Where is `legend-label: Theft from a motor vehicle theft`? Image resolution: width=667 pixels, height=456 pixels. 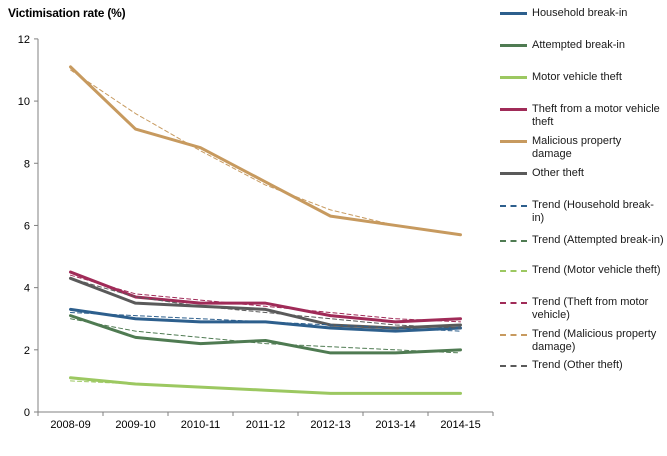 legend-label: Theft from a motor vehicle theft is located at coordinates (596, 115).